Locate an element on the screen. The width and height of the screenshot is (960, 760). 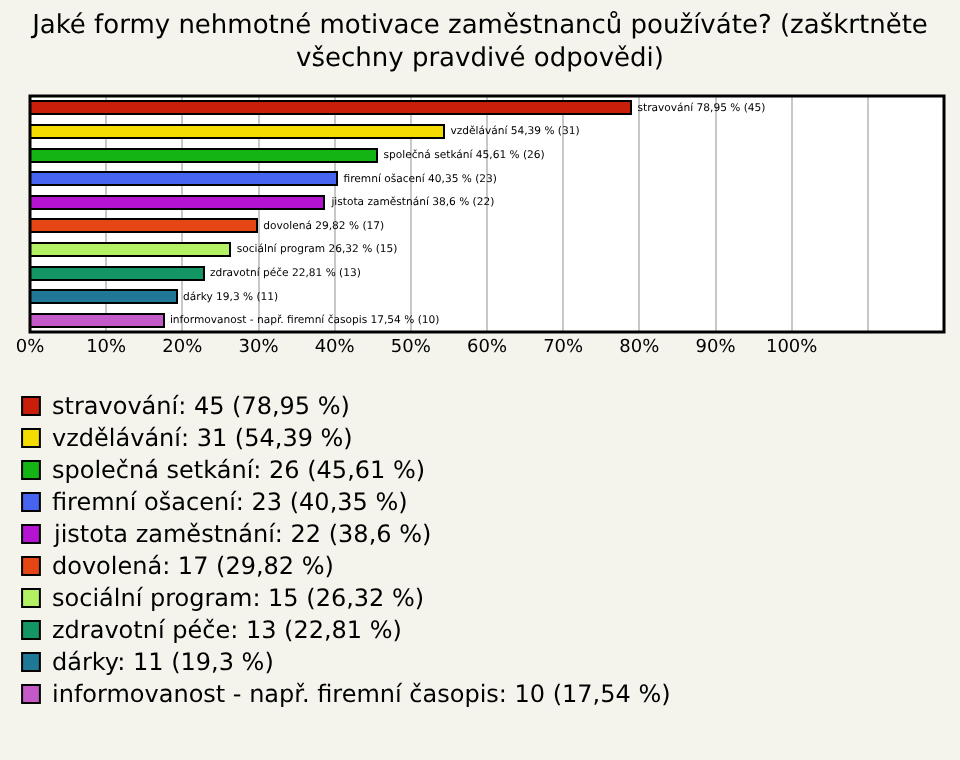
legend-label: dovolená: 17 (29,82 %) is located at coordinates (193, 566).